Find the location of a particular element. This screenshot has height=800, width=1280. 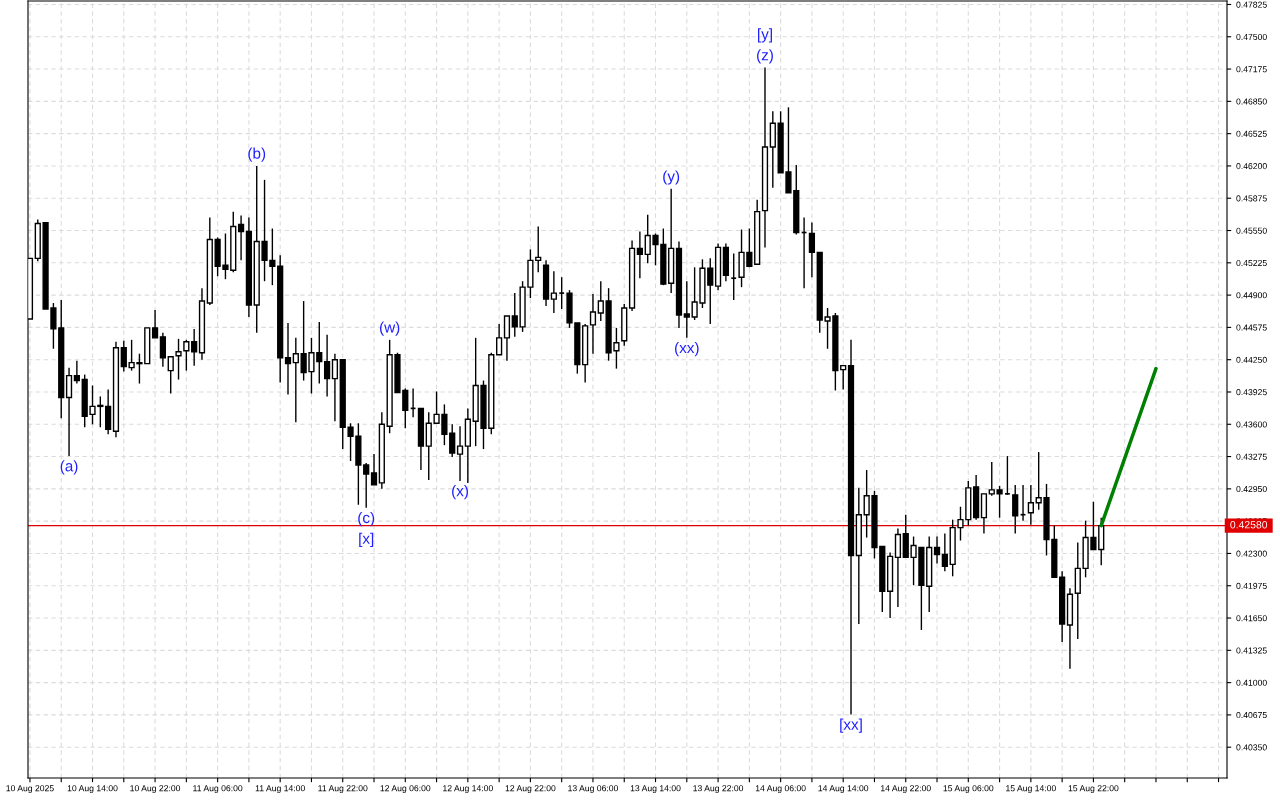

y-tick-label: 0.43925 is located at coordinates (1251, 392).